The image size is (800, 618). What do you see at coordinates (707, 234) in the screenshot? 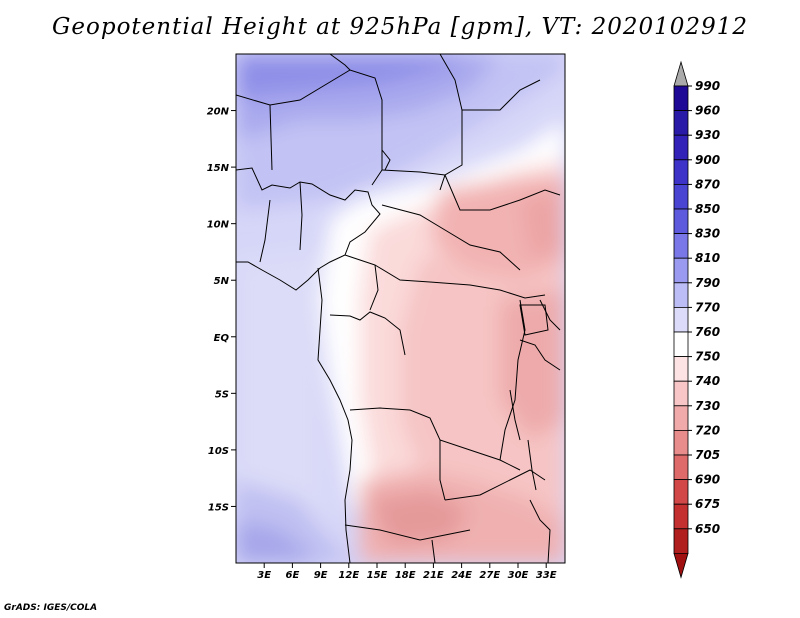
I see `colorbar-label: 830` at bounding box center [707, 234].